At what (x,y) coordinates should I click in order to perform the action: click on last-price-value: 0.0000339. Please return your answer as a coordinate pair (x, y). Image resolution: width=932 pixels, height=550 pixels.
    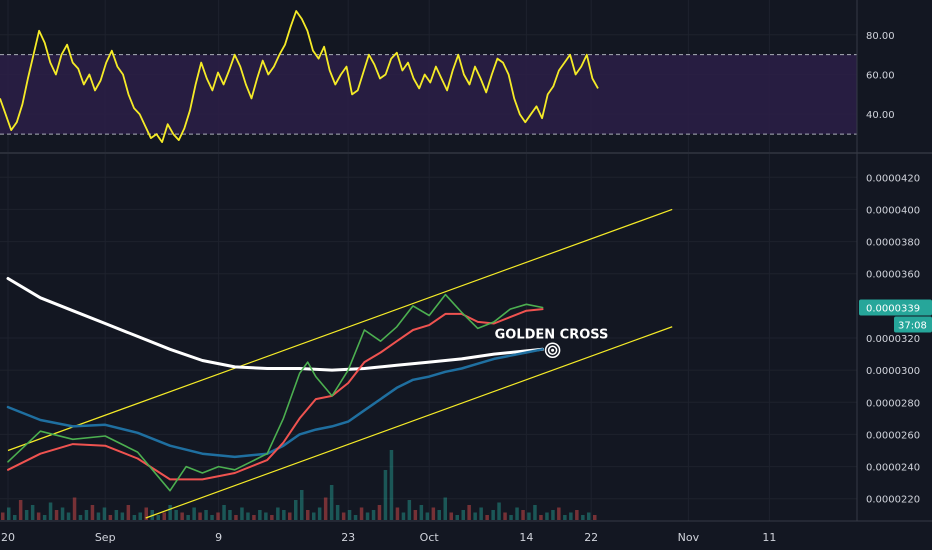
    Looking at the image, I should click on (893, 308).